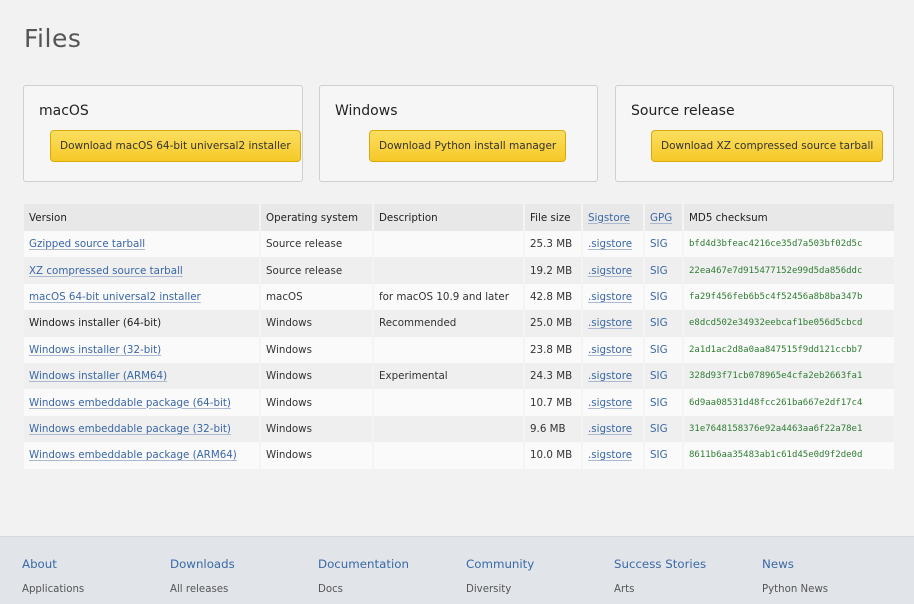 The width and height of the screenshot is (914, 604). Describe the element at coordinates (500, 564) in the screenshot. I see `footer-heading-community: Community` at that location.